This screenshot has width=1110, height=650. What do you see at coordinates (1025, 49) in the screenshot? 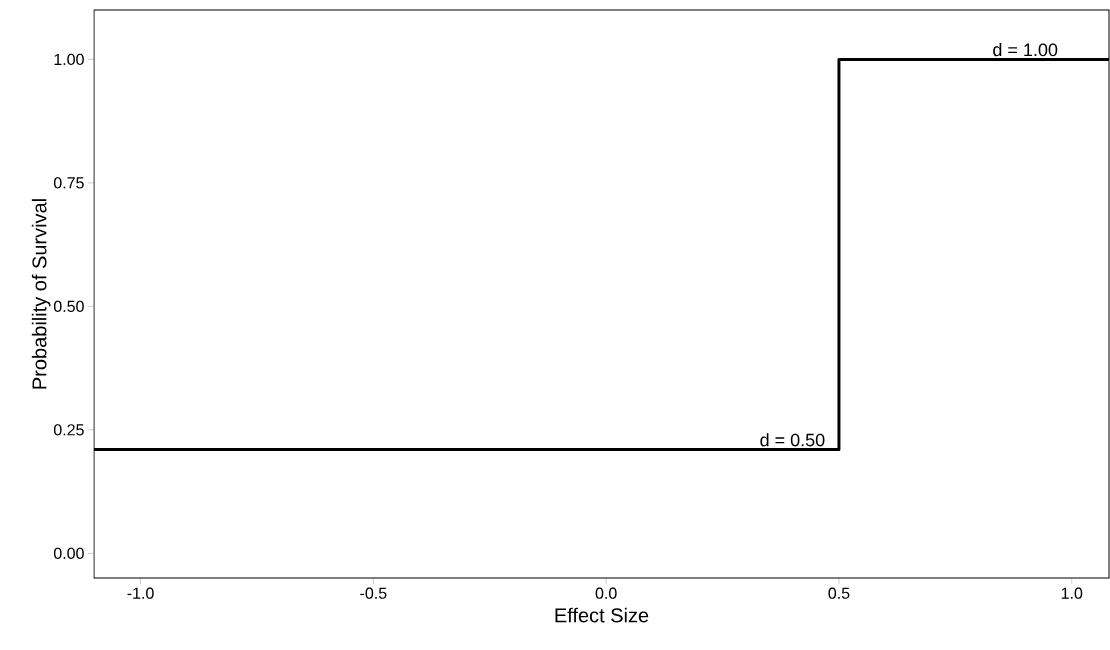
I see `annotation: d = 1.00` at bounding box center [1025, 49].